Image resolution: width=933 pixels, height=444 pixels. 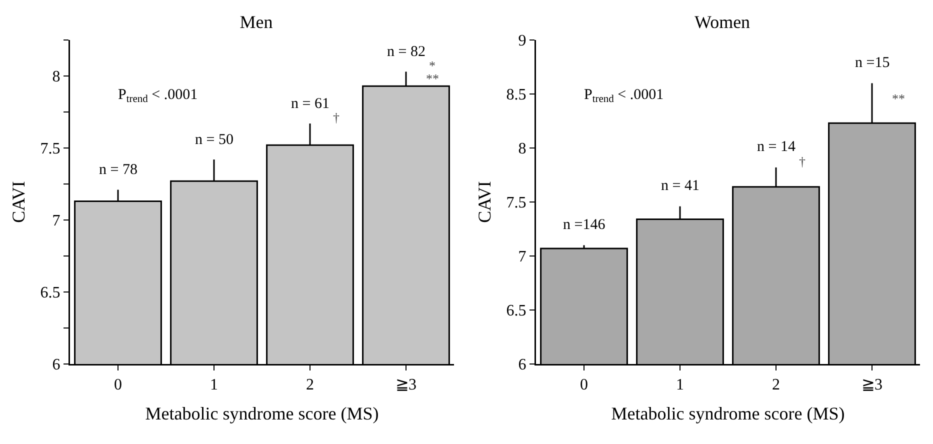 What do you see at coordinates (256, 22) in the screenshot?
I see `chart-title: Men` at bounding box center [256, 22].